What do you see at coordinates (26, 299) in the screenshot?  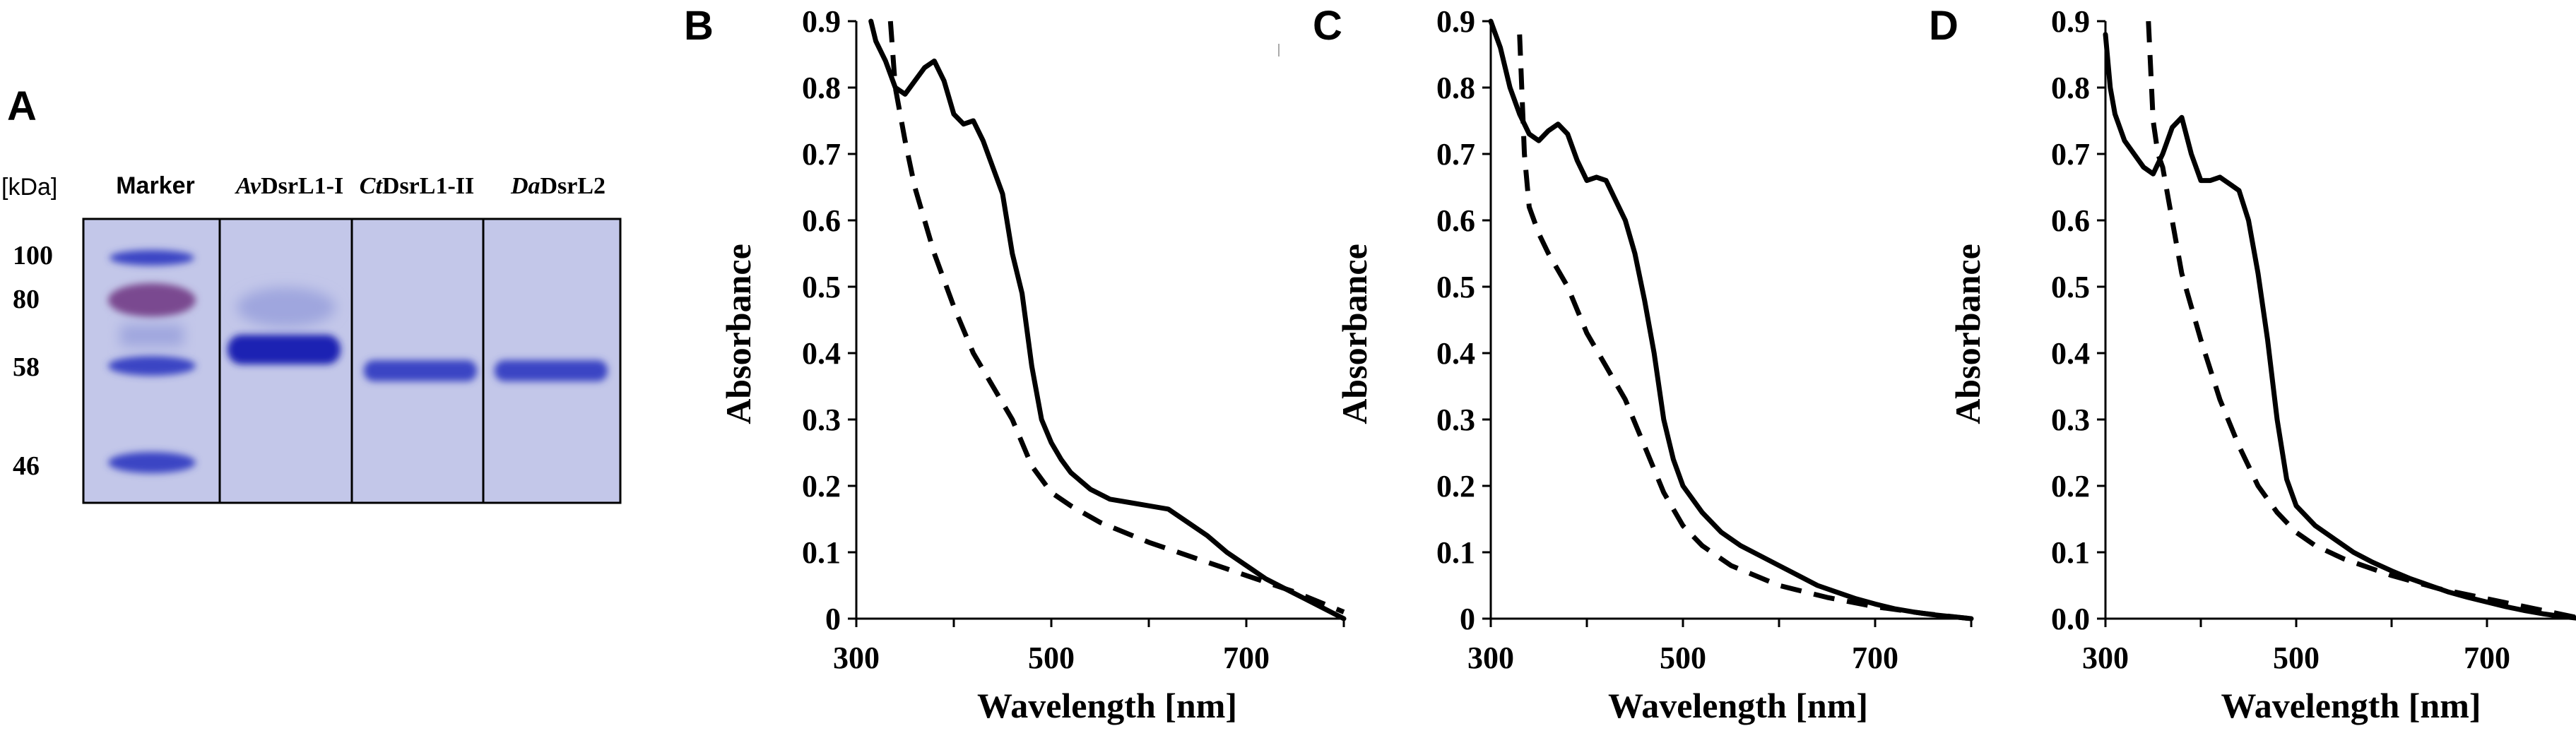 I see `mw-marker-80: 80` at bounding box center [26, 299].